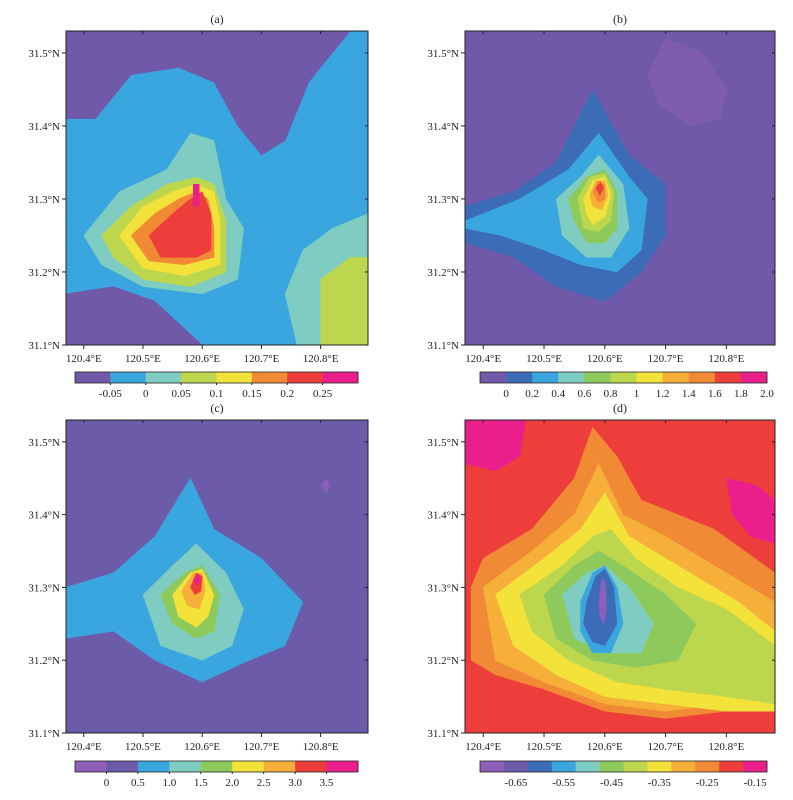 Image resolution: width=793 pixels, height=800 pixels. I want to click on panel-title: (d), so click(620, 408).